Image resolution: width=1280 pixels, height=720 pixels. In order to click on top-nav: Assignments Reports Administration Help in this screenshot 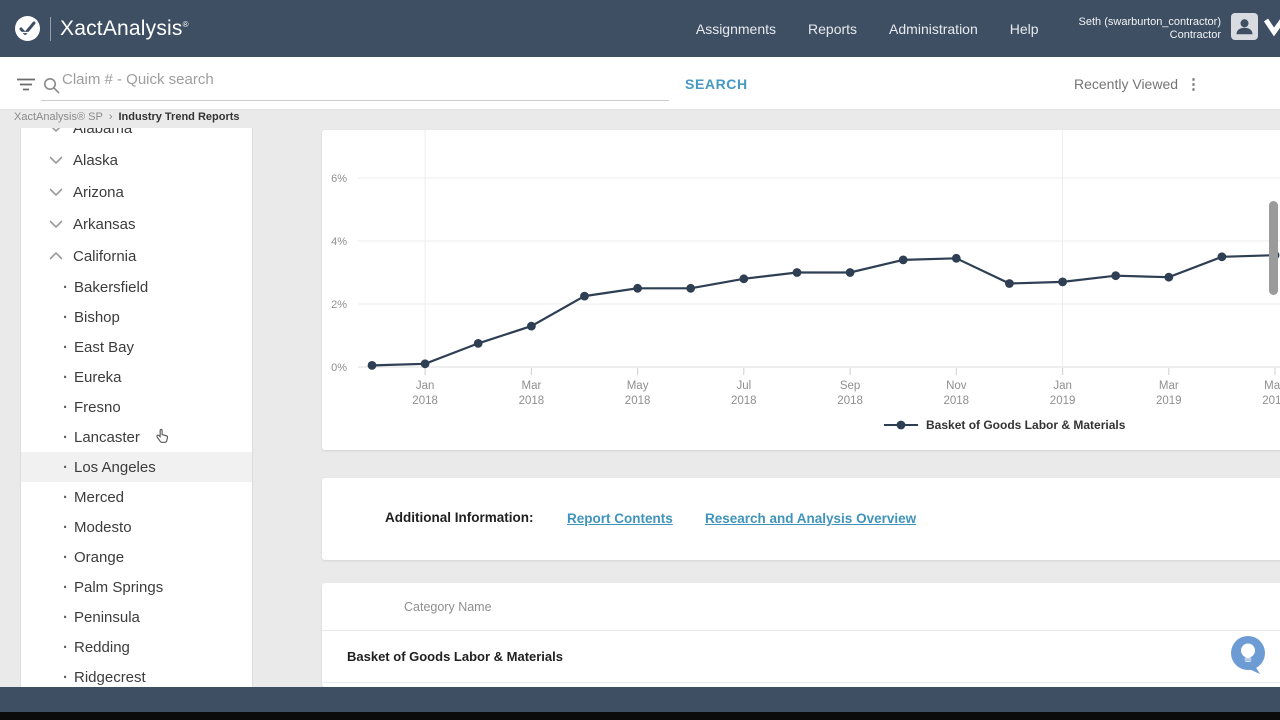, I will do `click(867, 29)`.